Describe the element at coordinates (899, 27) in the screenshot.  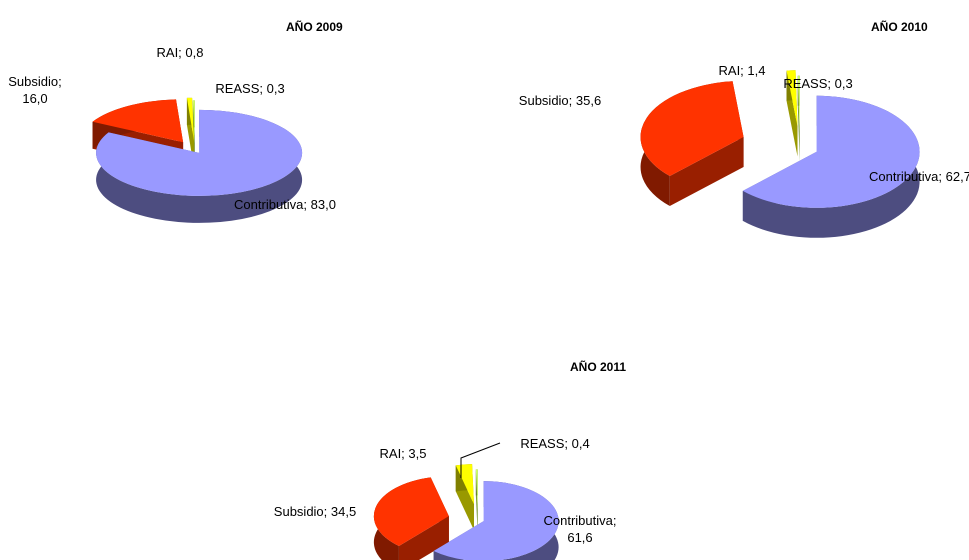
I see `chart-title: AÑO 2010` at that location.